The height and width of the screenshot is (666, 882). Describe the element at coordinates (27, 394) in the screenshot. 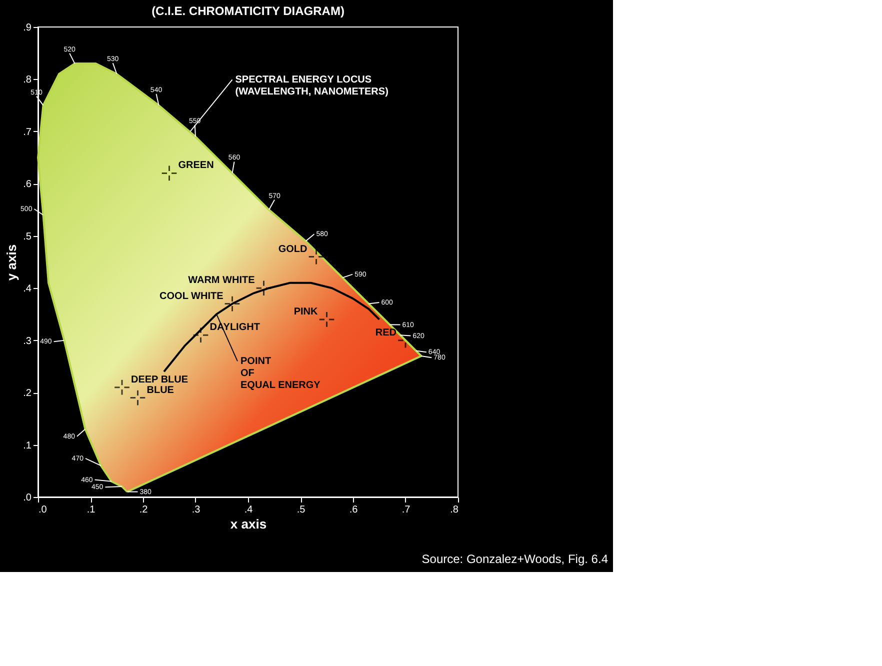

I see `y-tick-label: .2` at that location.